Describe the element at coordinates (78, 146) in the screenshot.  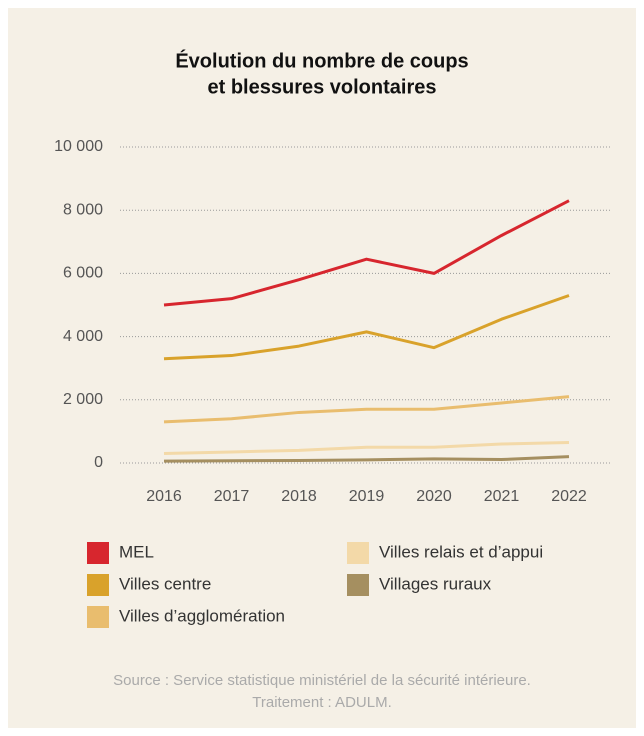
I see `y-tick-label: 10 000` at that location.